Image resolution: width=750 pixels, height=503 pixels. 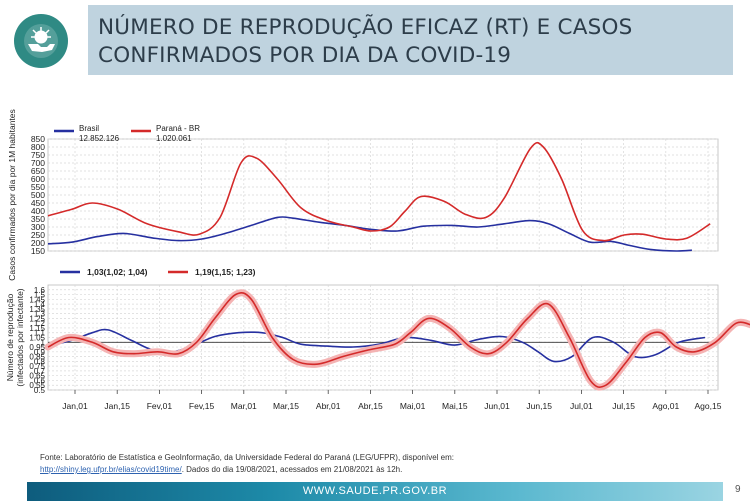 I want to click on chart2-y-tick-label: 0.7, so click(x=40, y=371).